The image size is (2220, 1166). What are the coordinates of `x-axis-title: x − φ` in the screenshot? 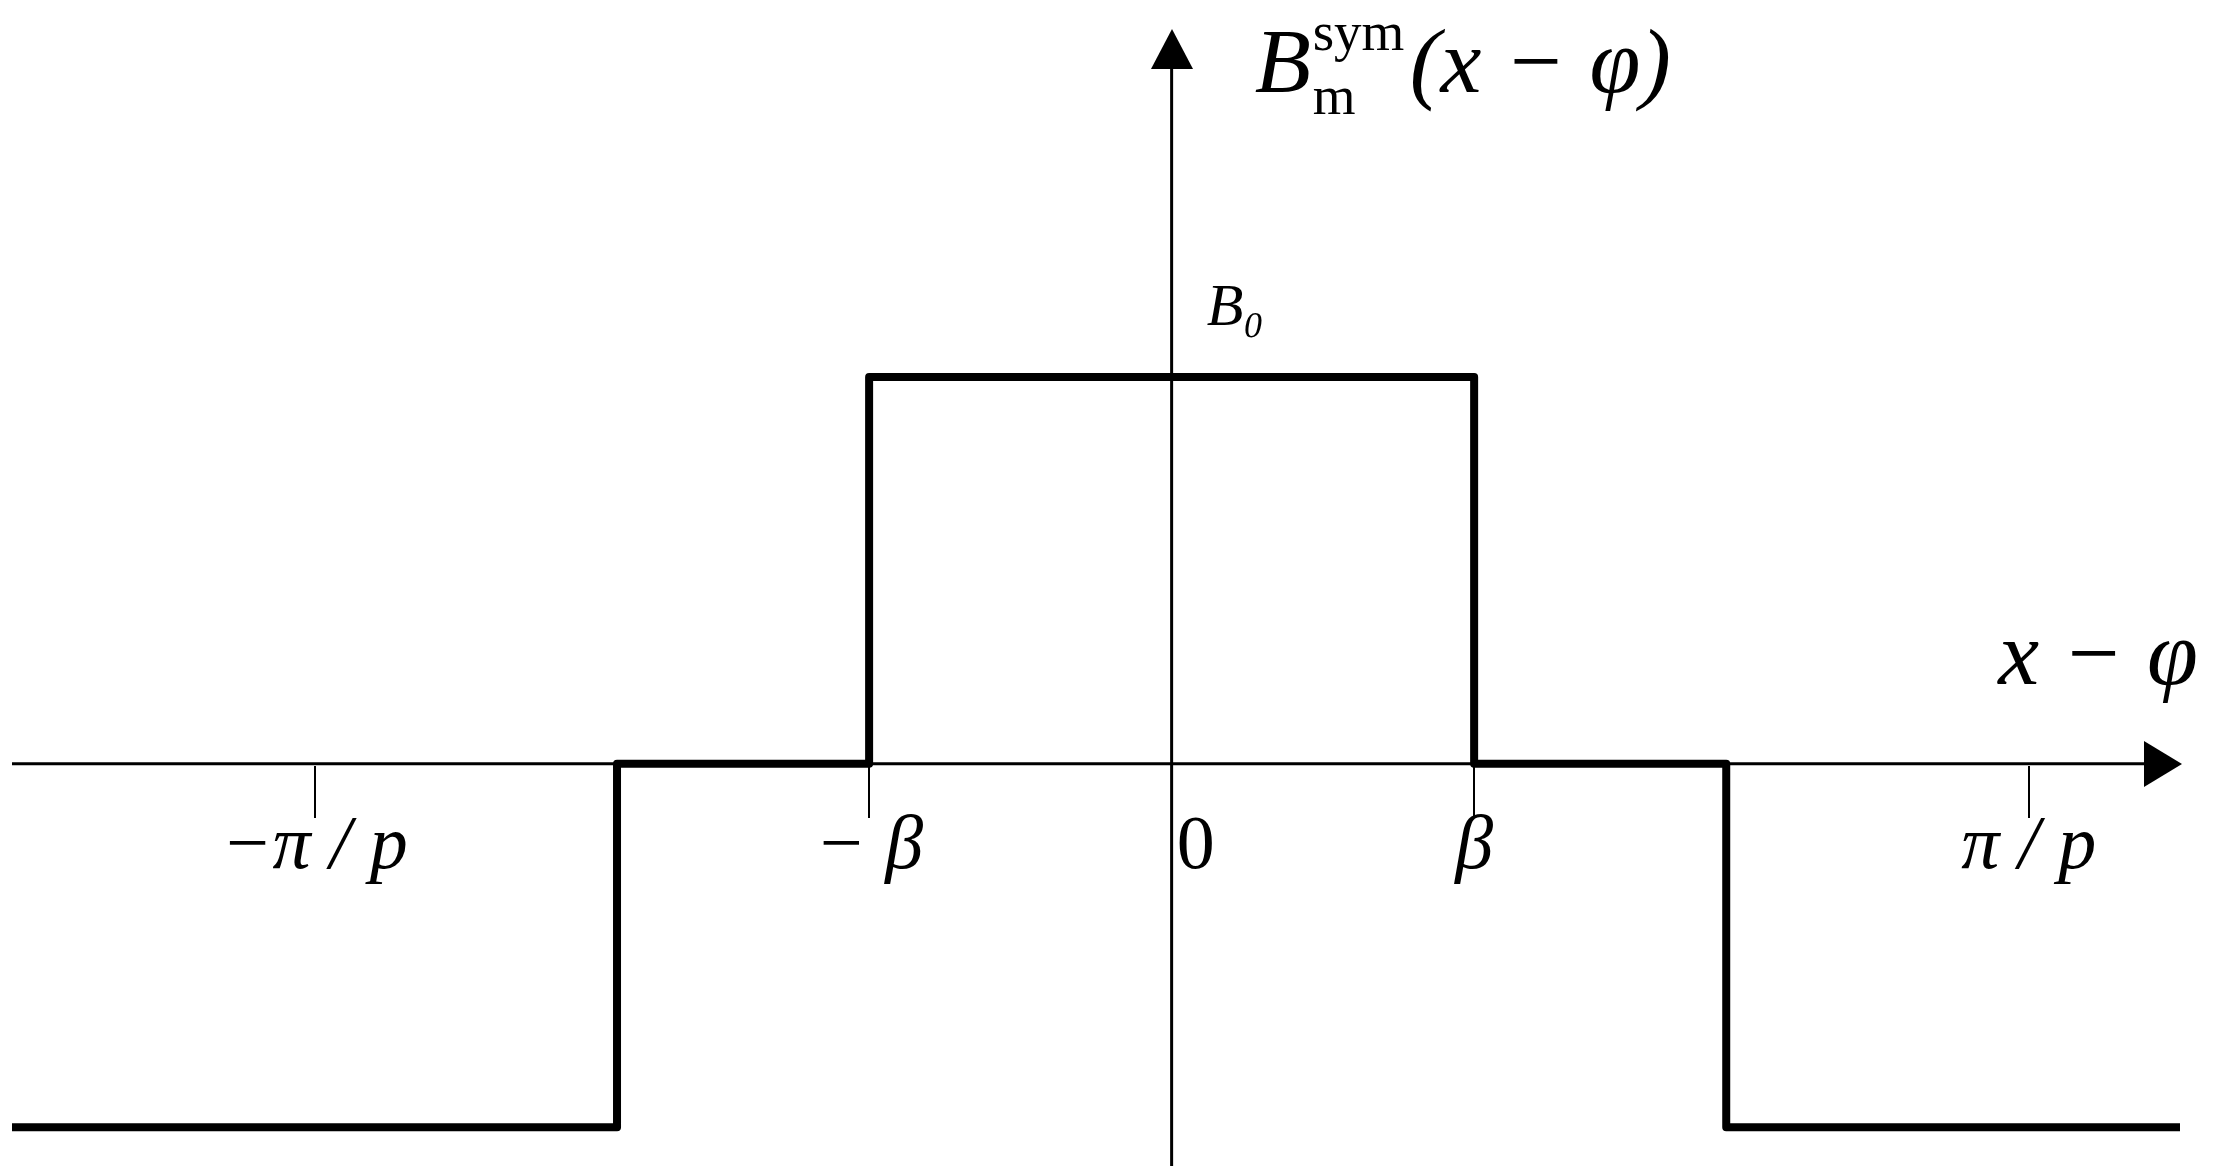 It's located at (2097, 652).